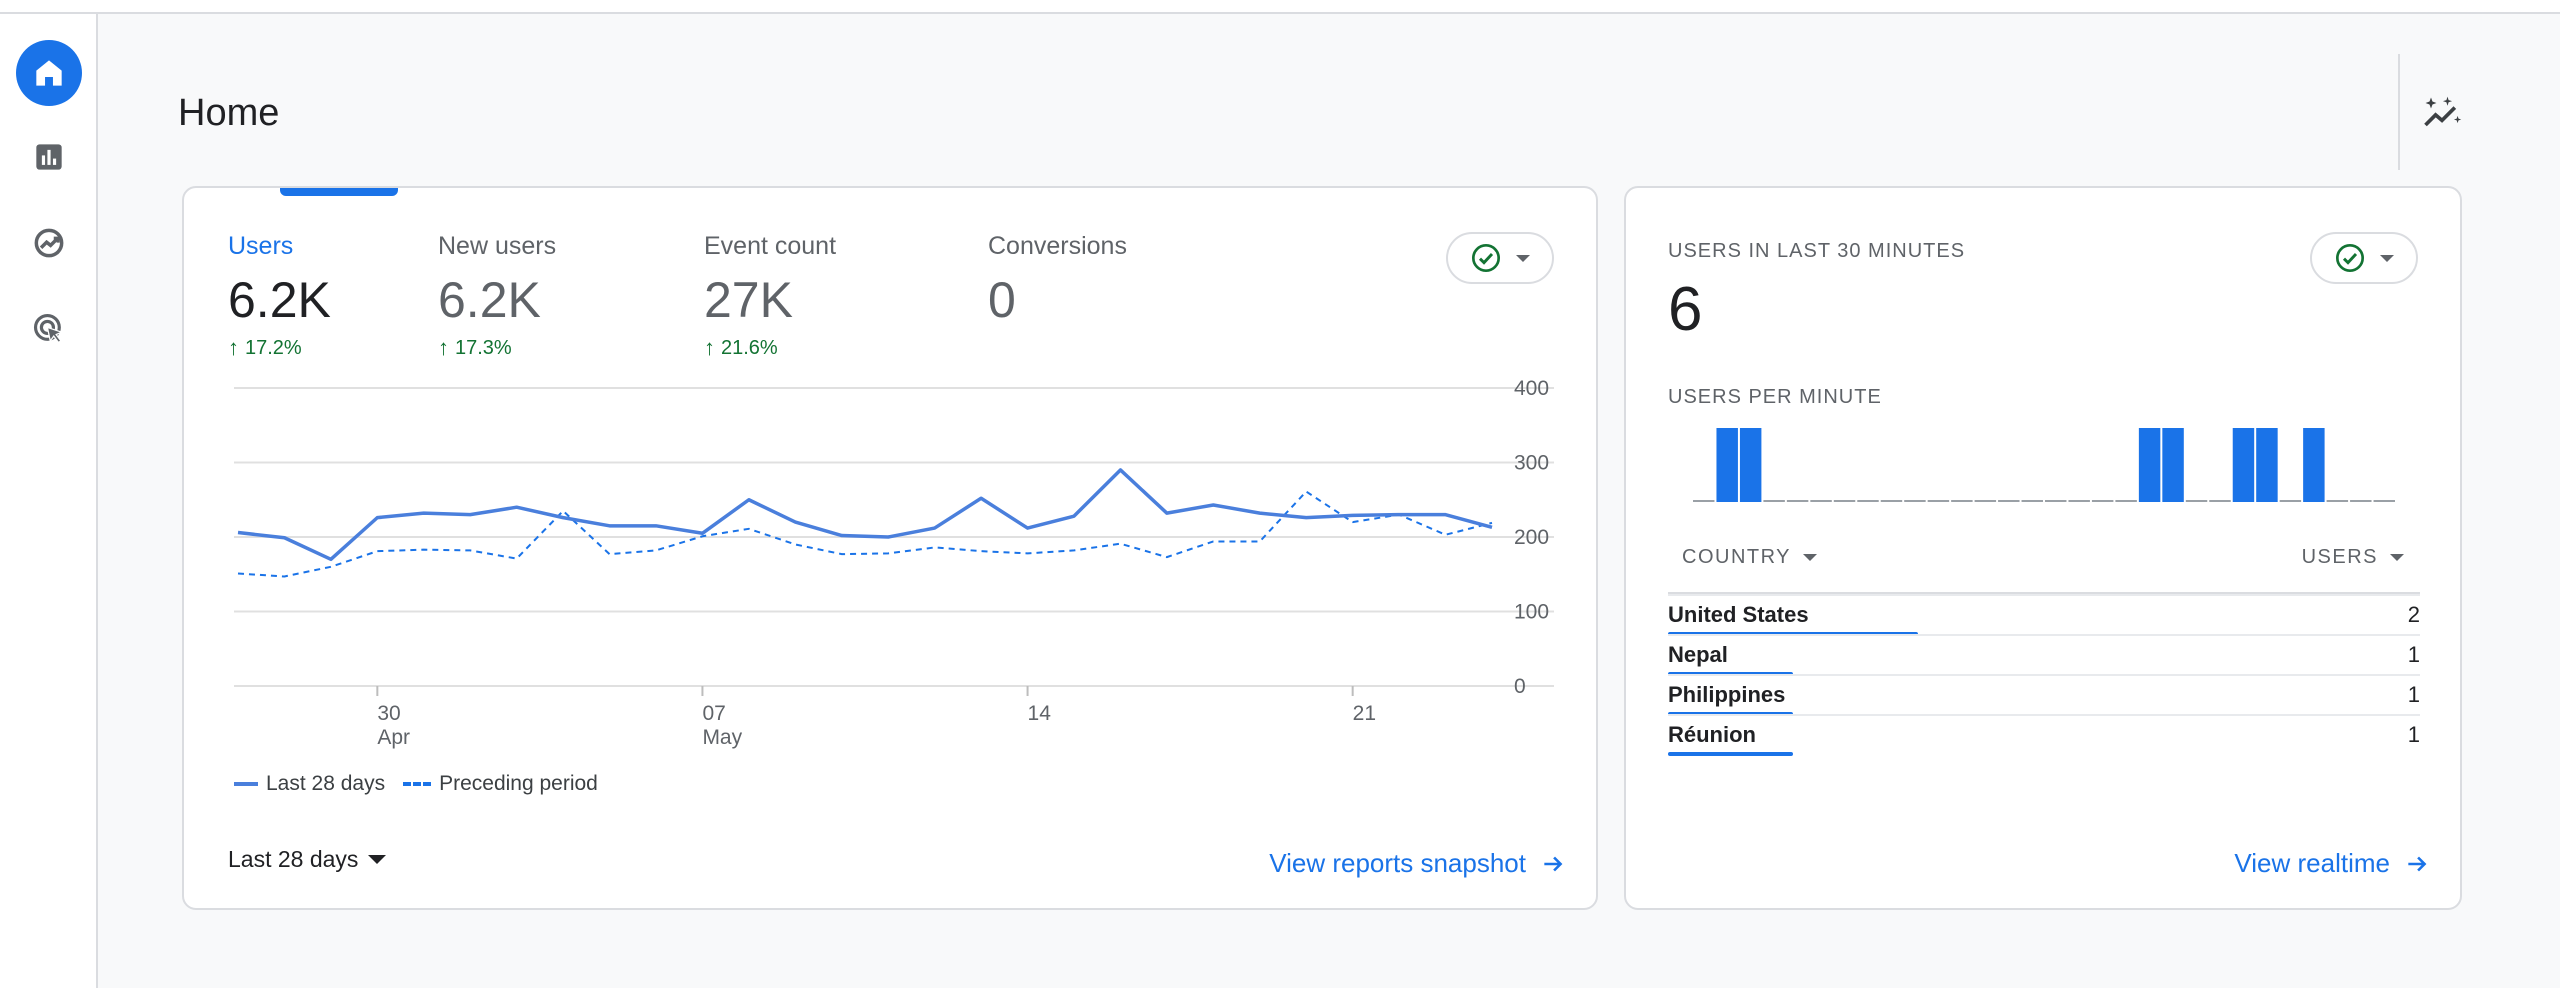 Image resolution: width=2560 pixels, height=988 pixels. I want to click on nav-explore-button, so click(49, 243).